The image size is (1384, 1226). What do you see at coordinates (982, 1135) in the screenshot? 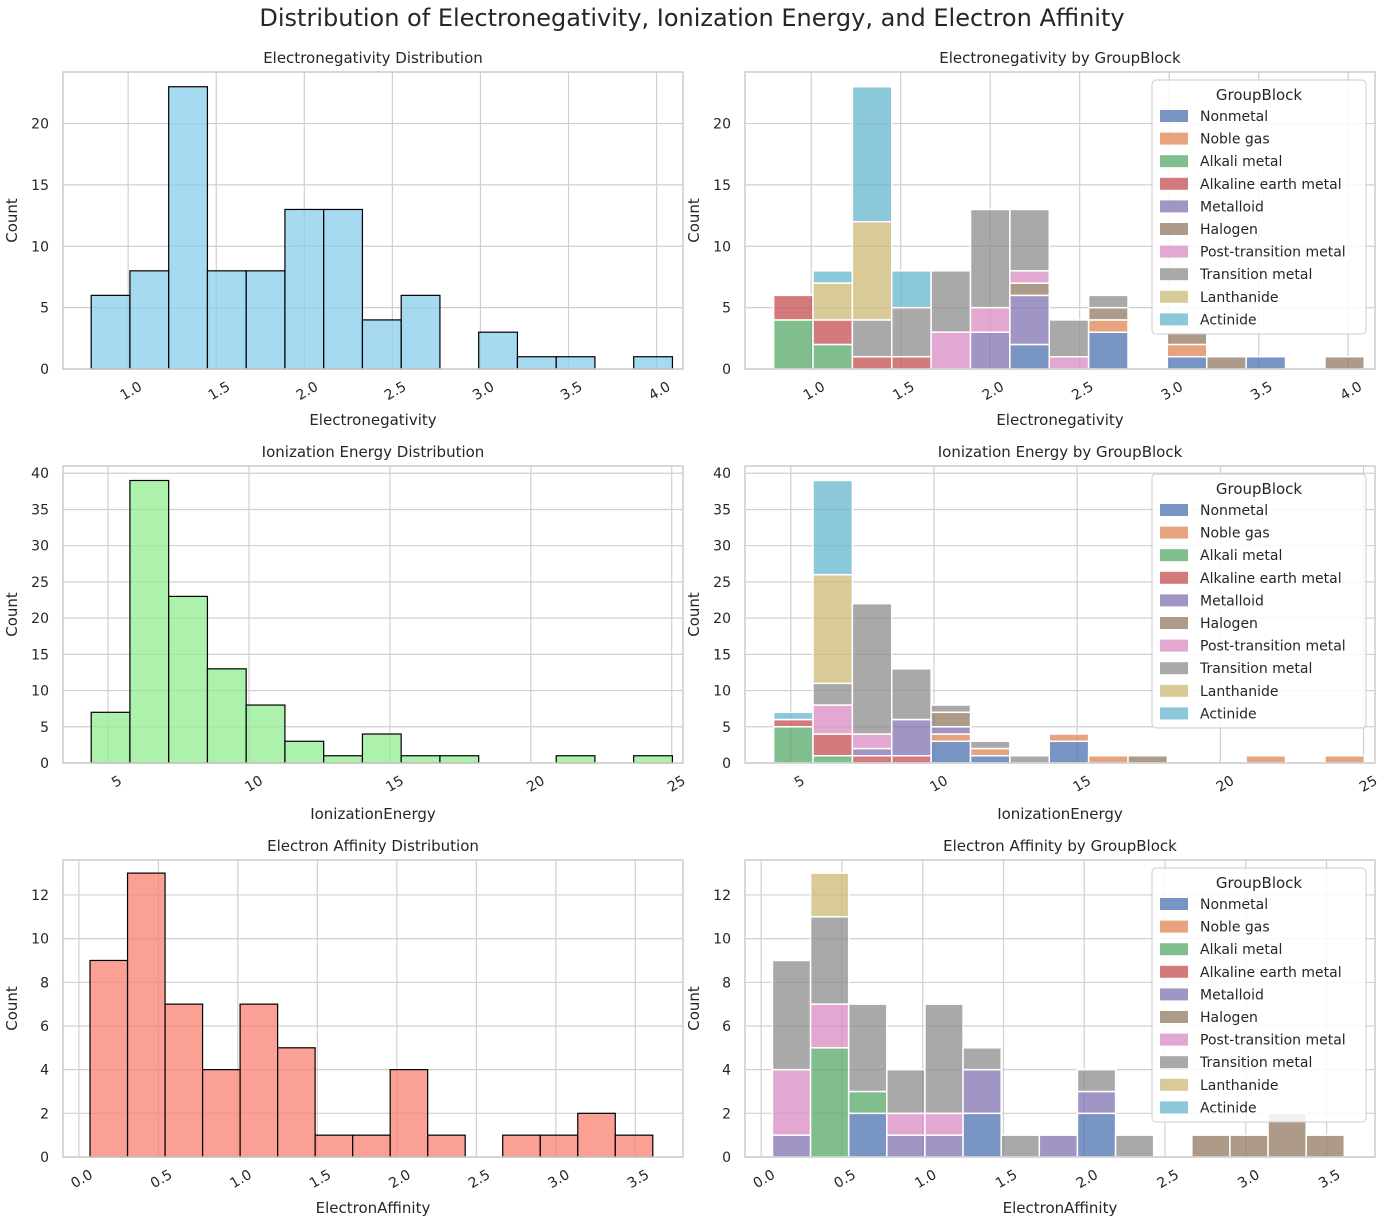
I see `chart-6-bar-nonmetal` at bounding box center [982, 1135].